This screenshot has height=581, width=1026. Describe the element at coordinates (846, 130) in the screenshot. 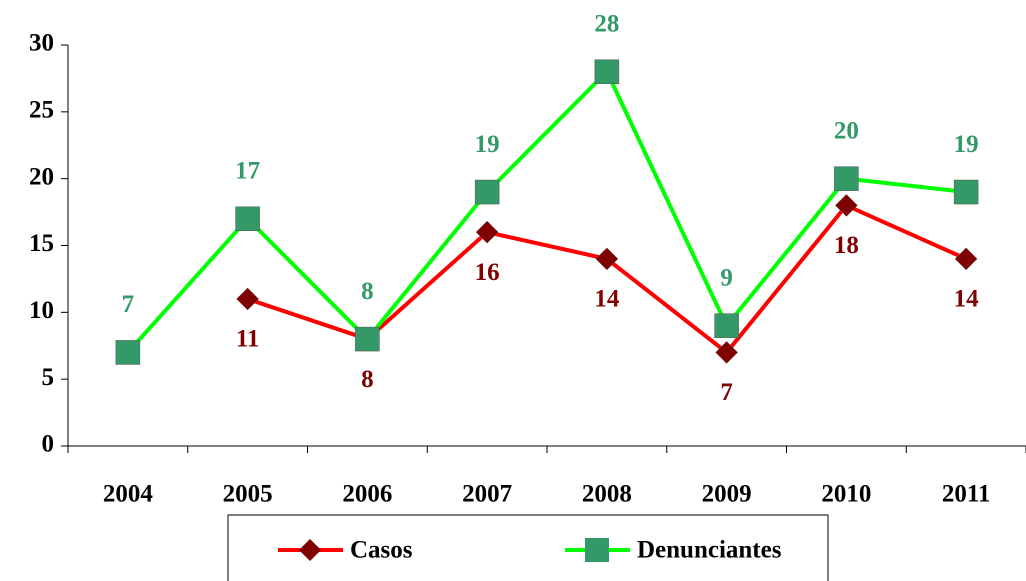

I see `data-label: 20` at that location.